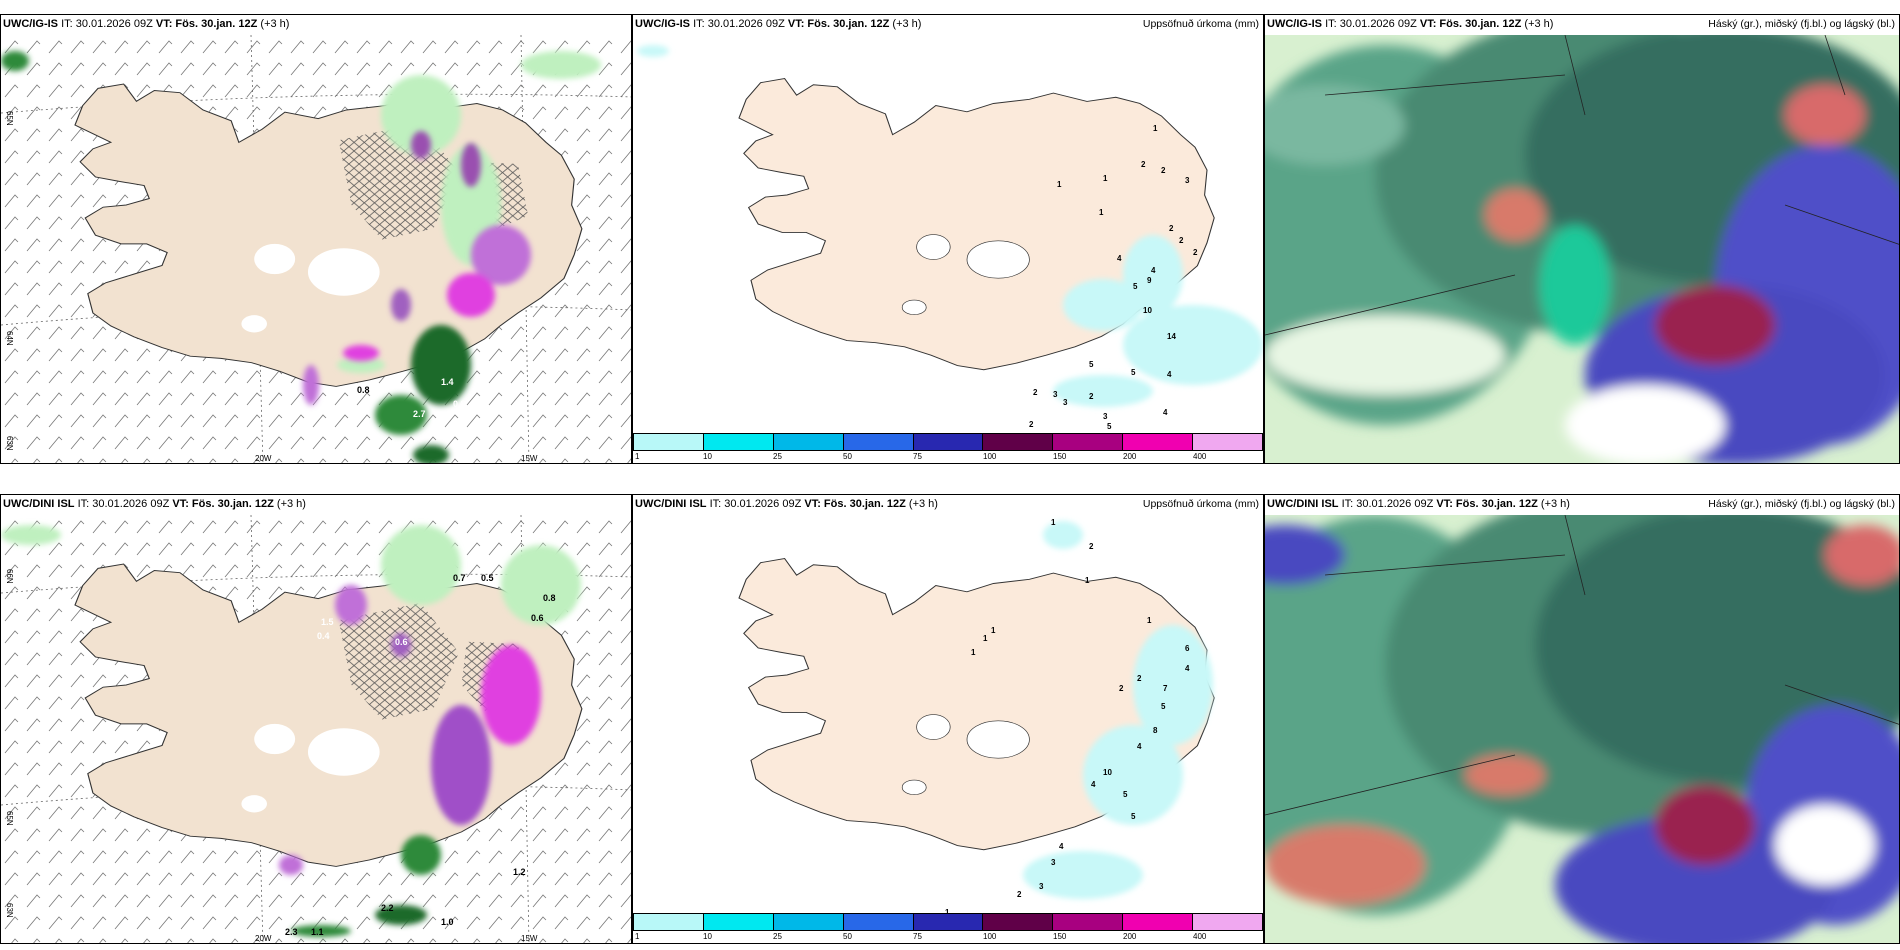  Describe the element at coordinates (1118, 710) in the screenshot. I see `precip-cyan-area` at that location.